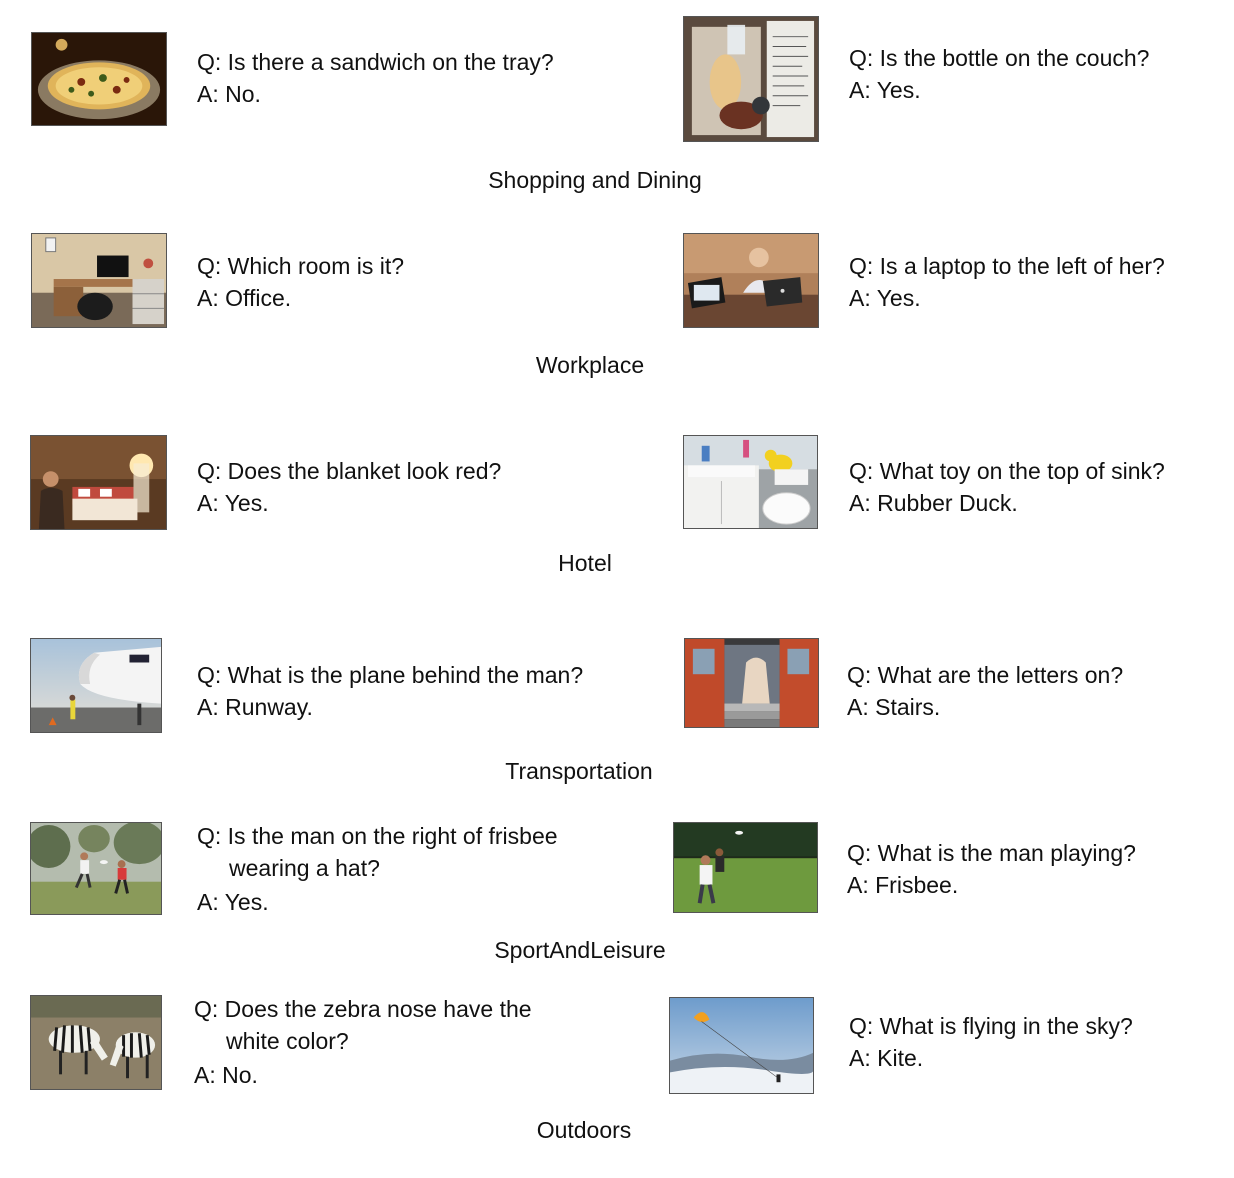  What do you see at coordinates (751, 683) in the screenshot?
I see `train-door-photo` at bounding box center [751, 683].